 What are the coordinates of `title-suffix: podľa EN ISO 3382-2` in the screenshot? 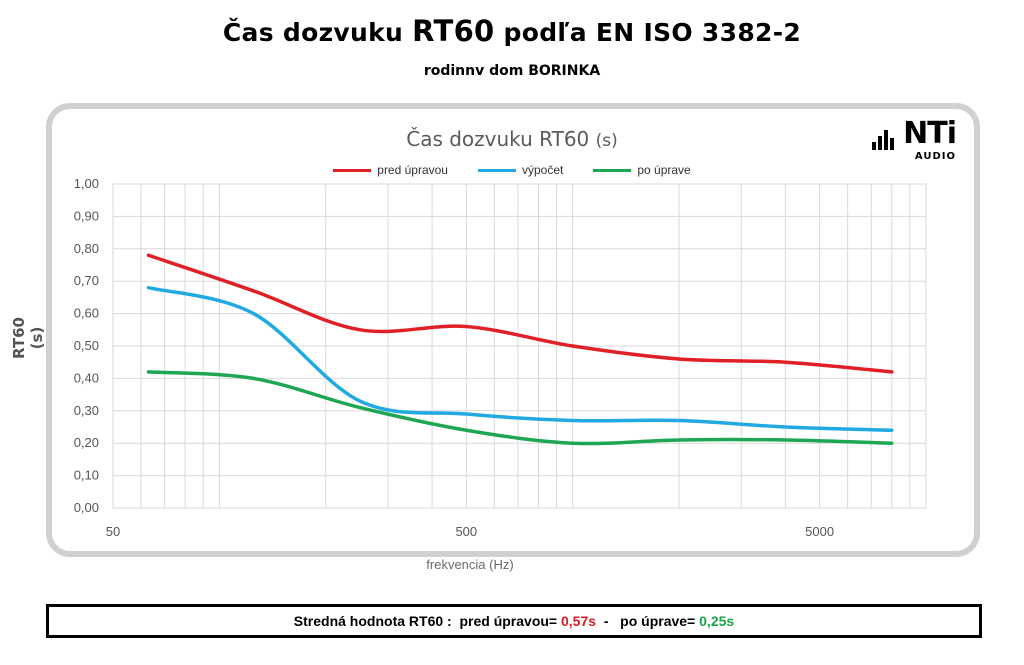 It's located at (648, 32).